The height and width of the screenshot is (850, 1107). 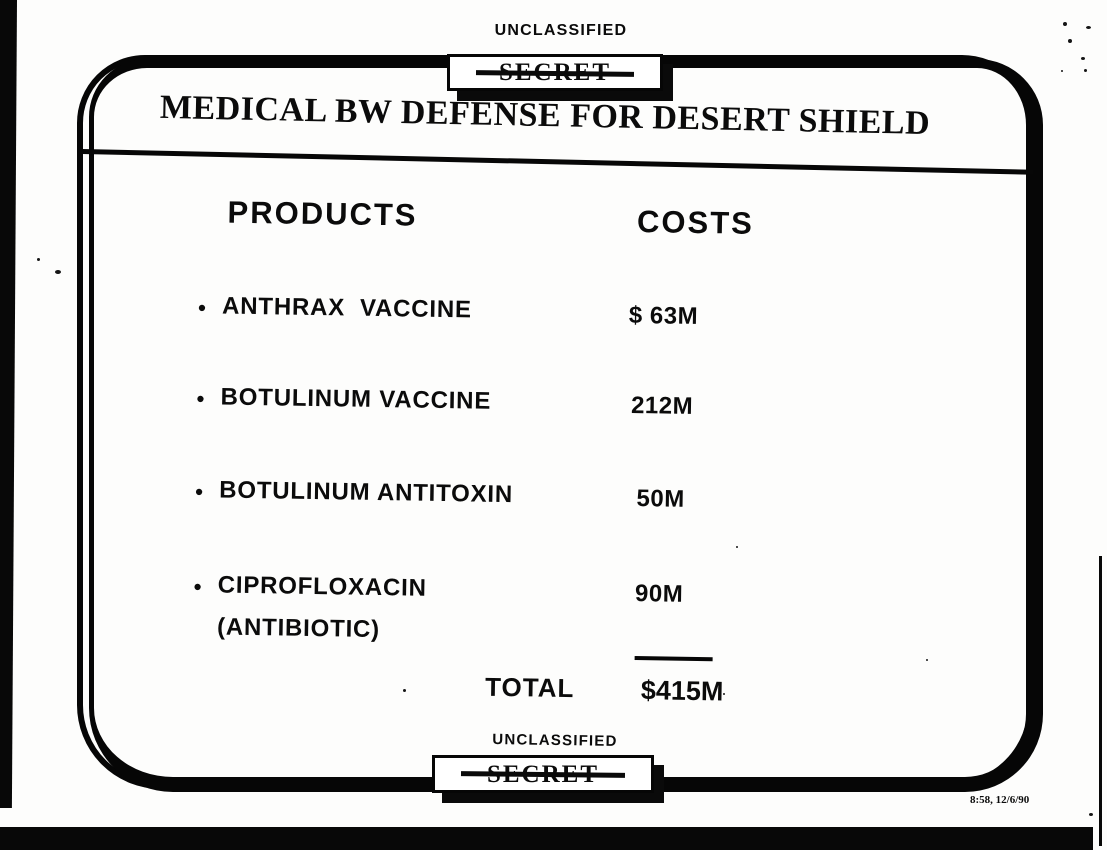 I want to click on column-header-products: PRODUCTS, so click(x=322, y=213).